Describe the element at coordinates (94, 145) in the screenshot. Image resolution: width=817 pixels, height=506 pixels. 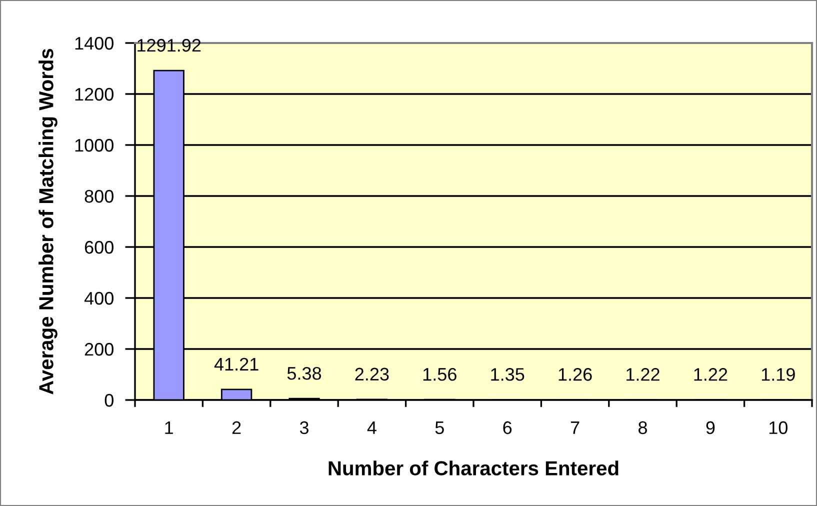
I see `y-tick-label: 1000` at that location.